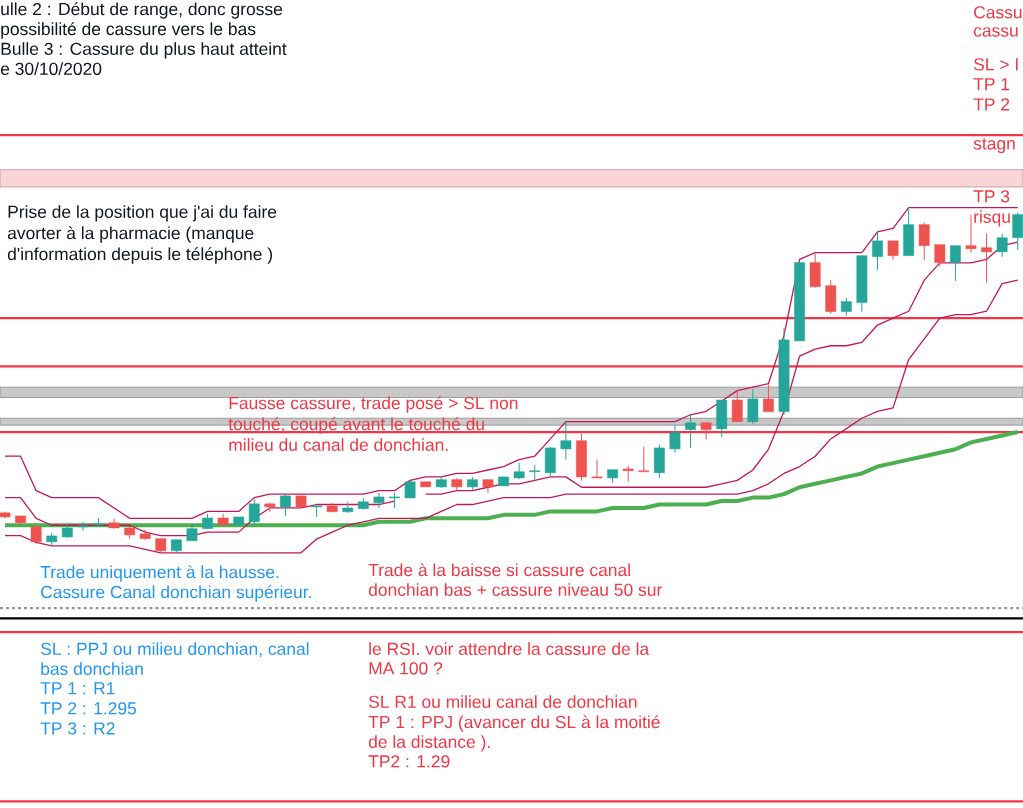  What do you see at coordinates (88, 708) in the screenshot?
I see `text: TP 2 : 1.295` at bounding box center [88, 708].